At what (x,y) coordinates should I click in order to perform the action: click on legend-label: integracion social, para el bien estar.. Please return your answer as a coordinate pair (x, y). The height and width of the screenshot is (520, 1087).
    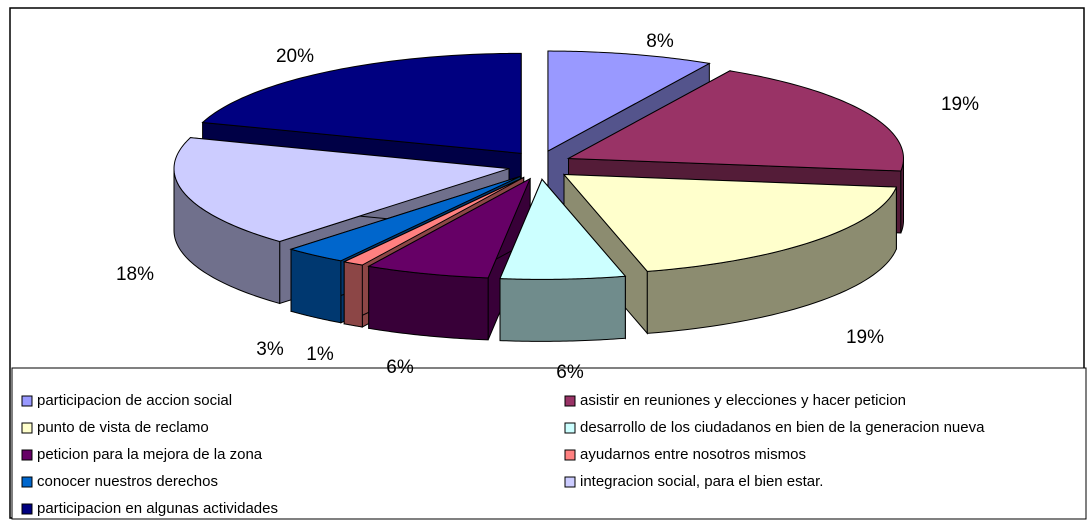
    Looking at the image, I should click on (701, 481).